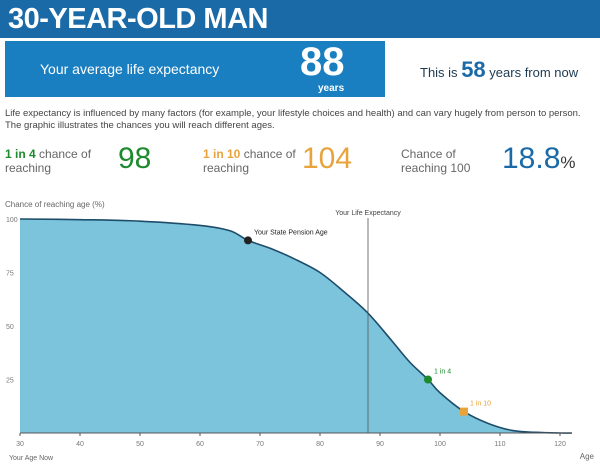  I want to click on stat-2-label: 1 in 10 chance of reaching, so click(249, 161).